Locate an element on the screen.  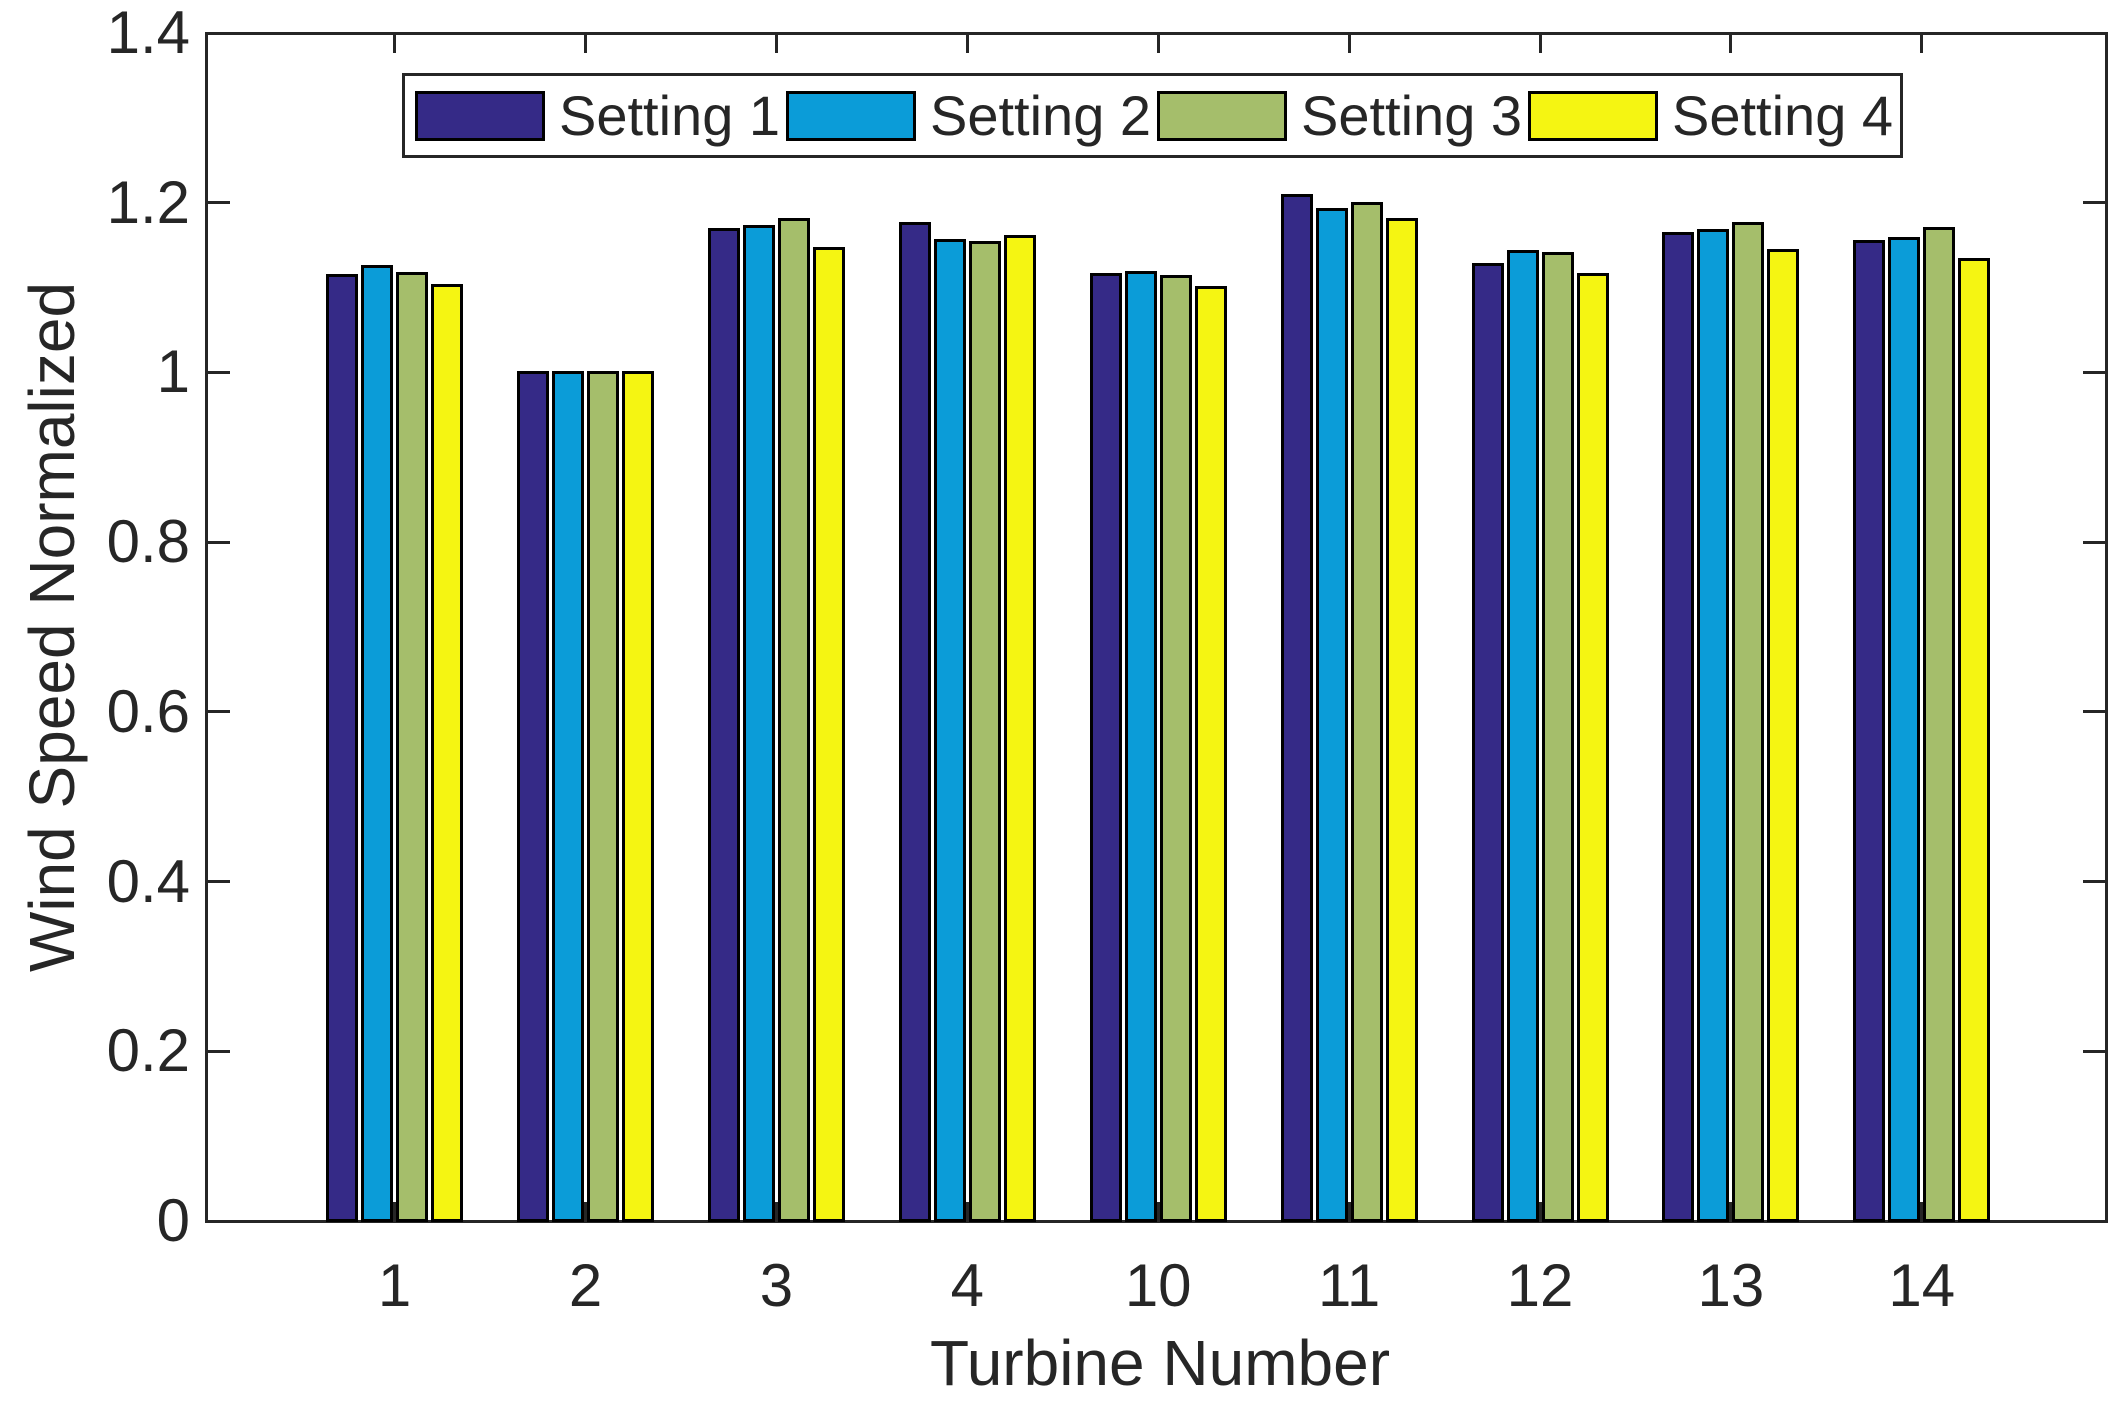
y-tick-label: 0.6 is located at coordinates (148, 711).